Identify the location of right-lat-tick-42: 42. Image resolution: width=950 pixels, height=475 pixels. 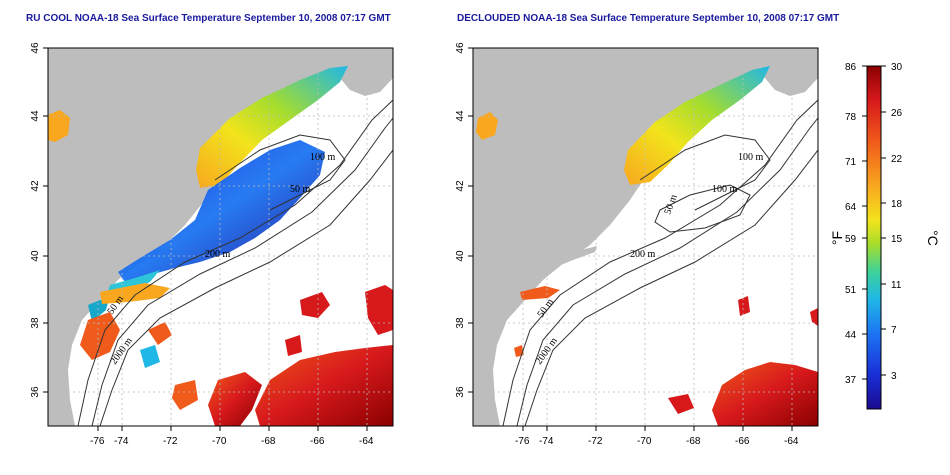
(460, 186).